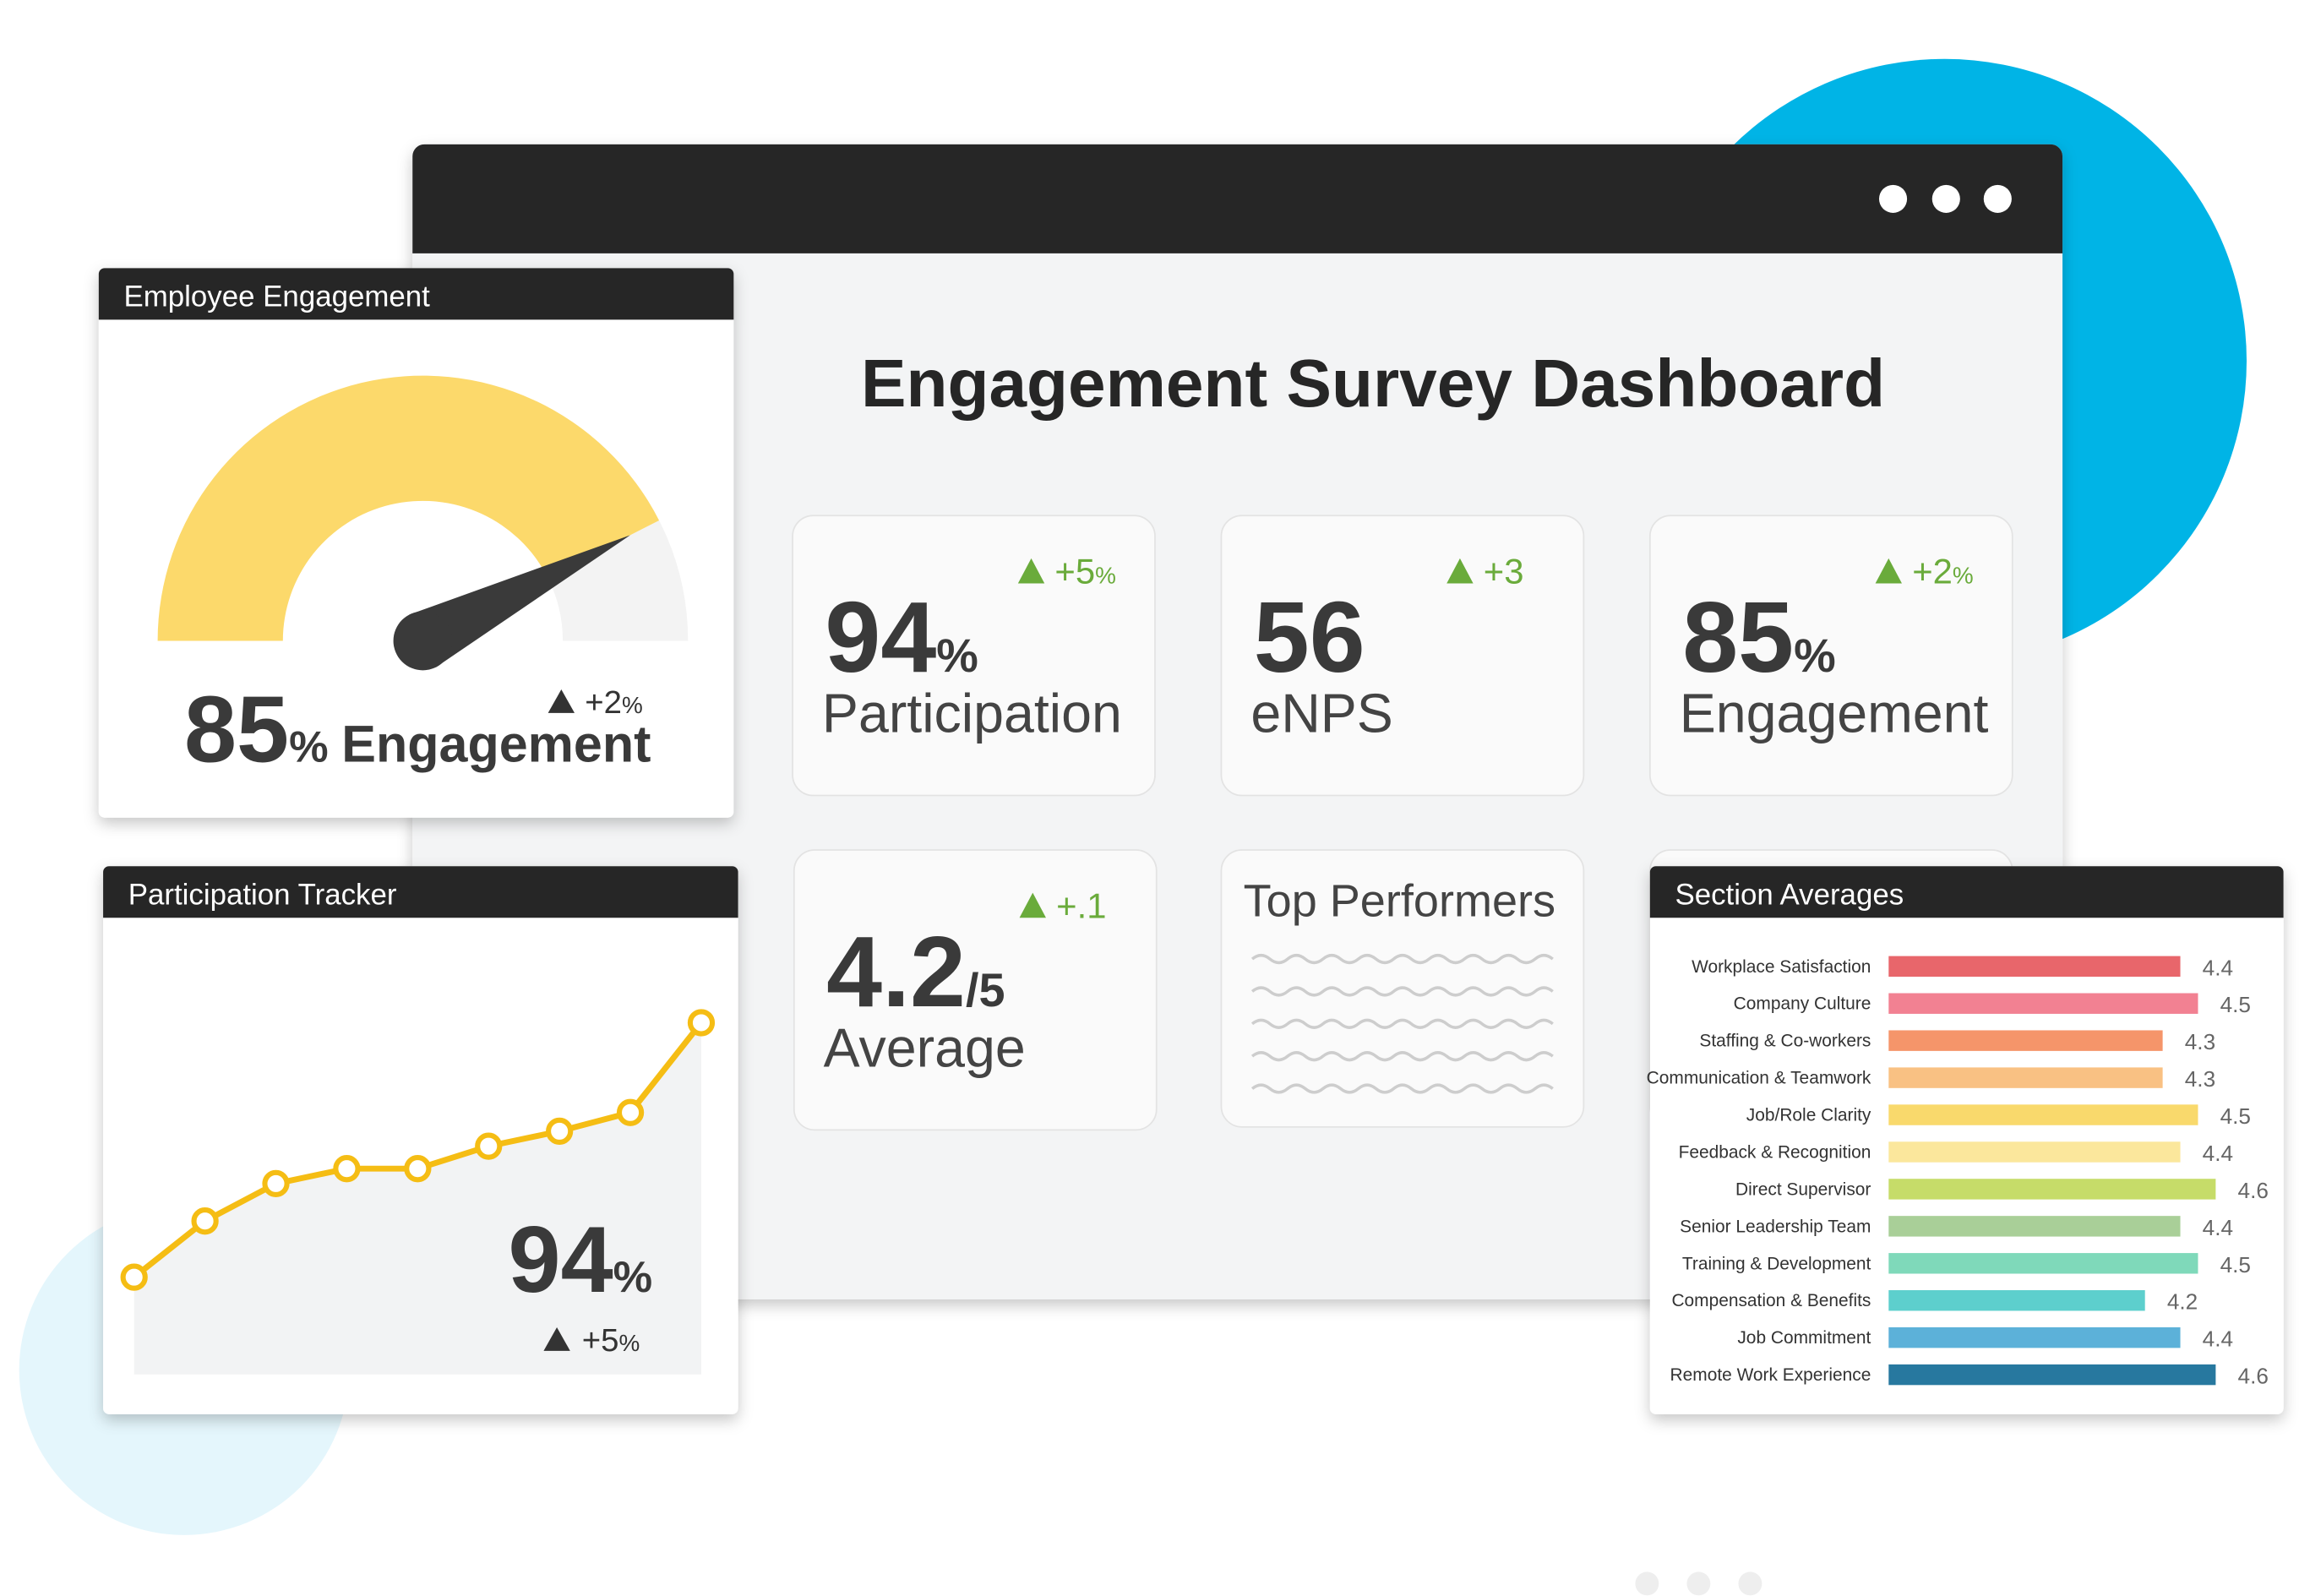 The image size is (2310, 1596). I want to click on engagement-value: 85% Engagement, so click(417, 729).